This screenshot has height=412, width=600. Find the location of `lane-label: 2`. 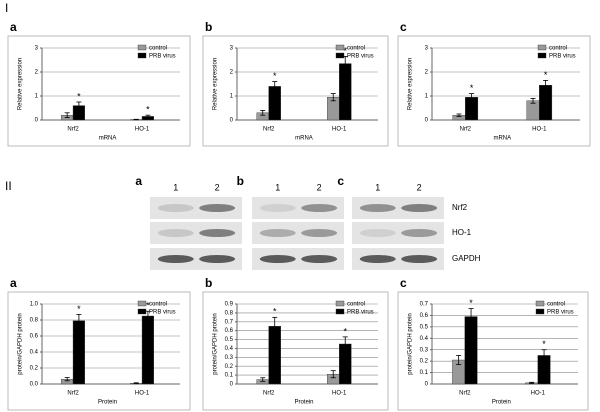

lane-label: 2 is located at coordinates (419, 187).